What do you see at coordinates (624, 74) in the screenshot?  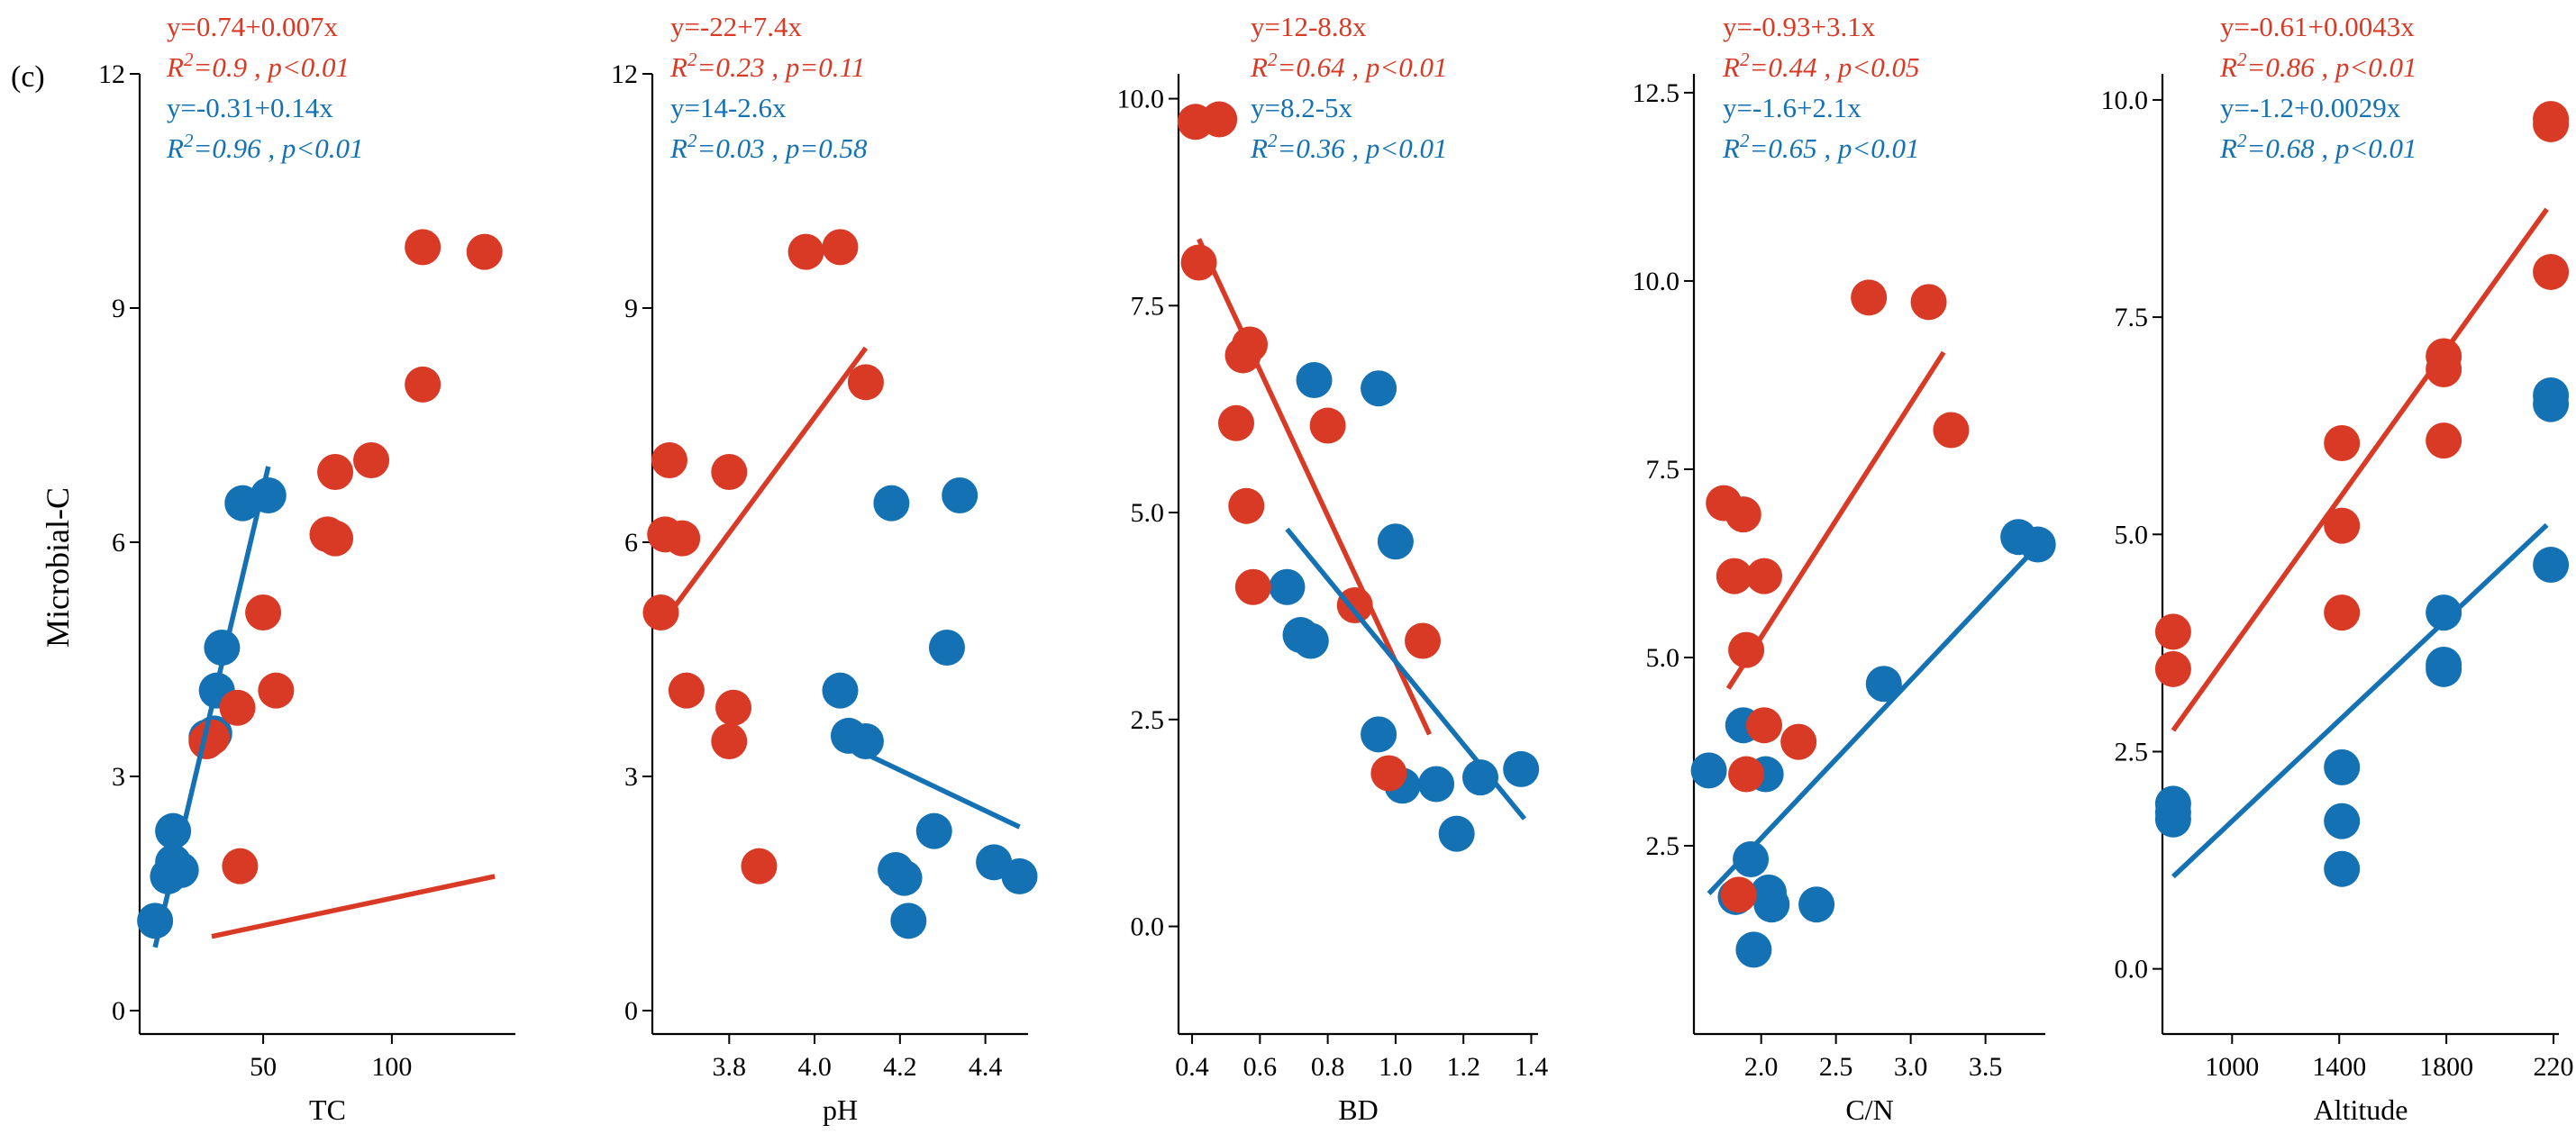 I see `y-tick-label: 12` at bounding box center [624, 74].